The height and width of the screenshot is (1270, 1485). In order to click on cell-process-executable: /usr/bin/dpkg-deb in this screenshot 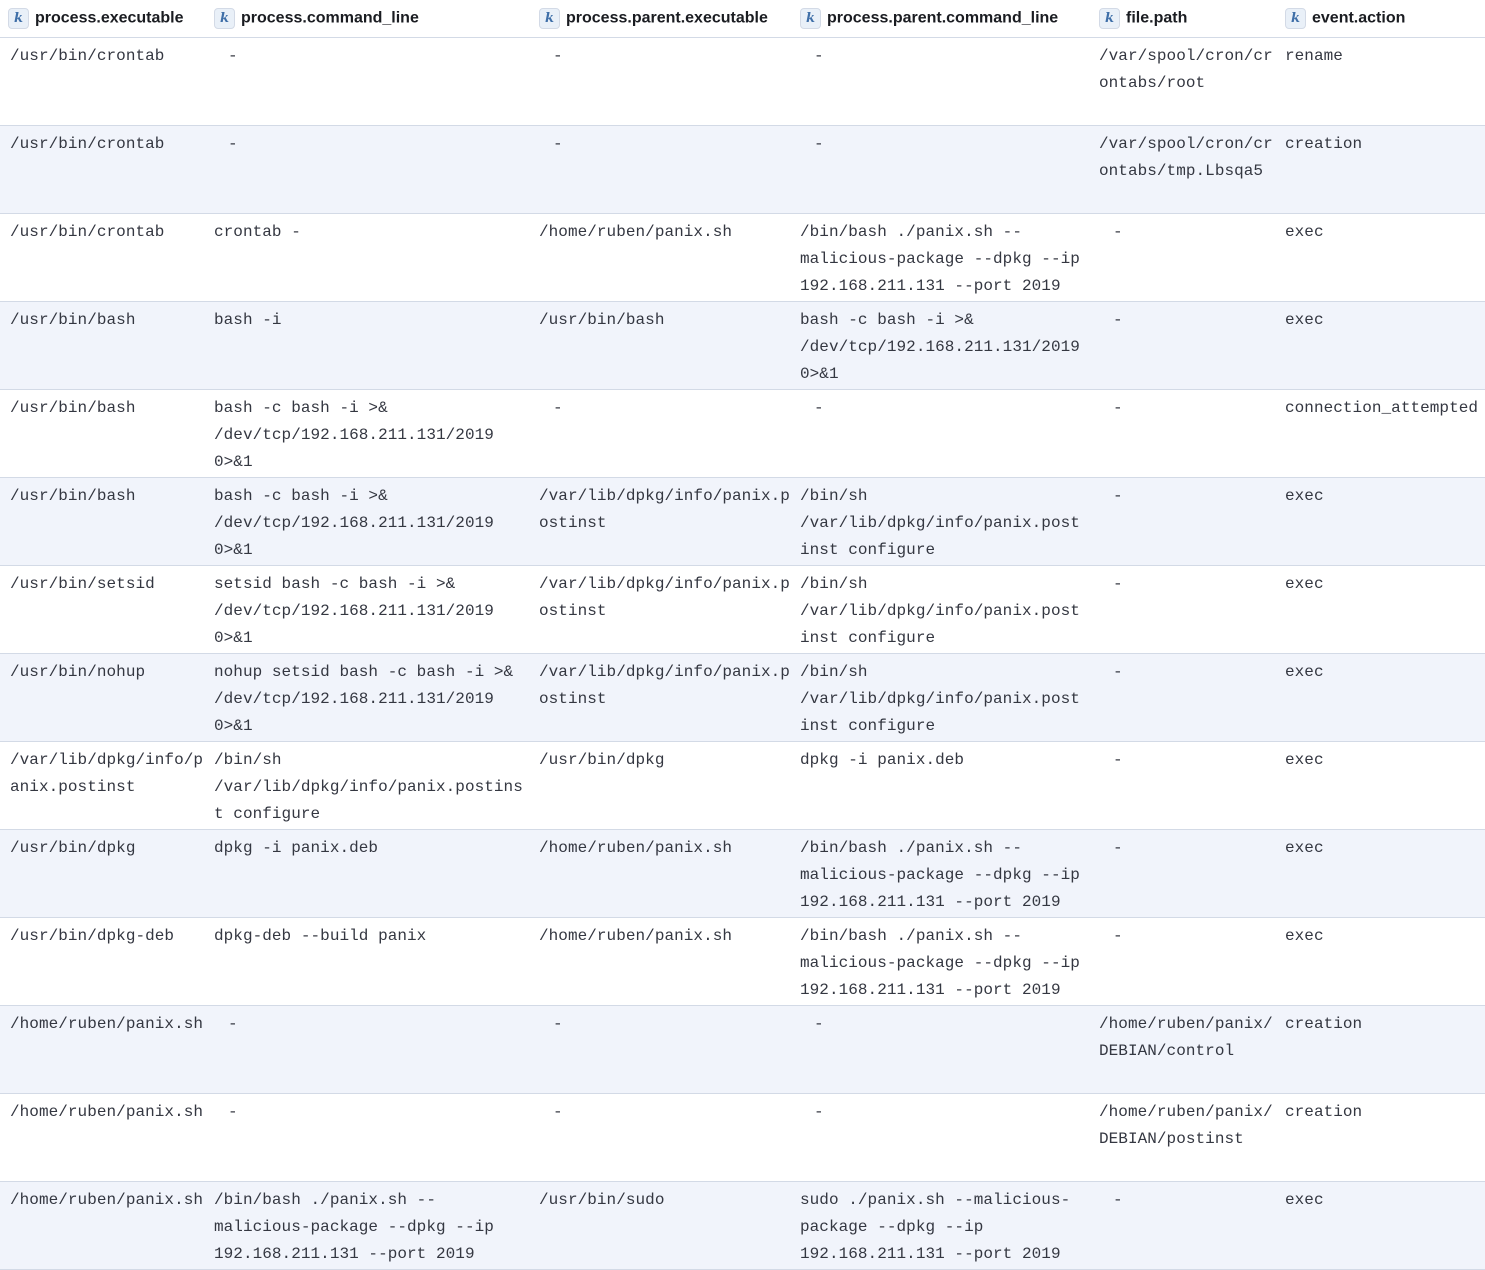, I will do `click(92, 936)`.